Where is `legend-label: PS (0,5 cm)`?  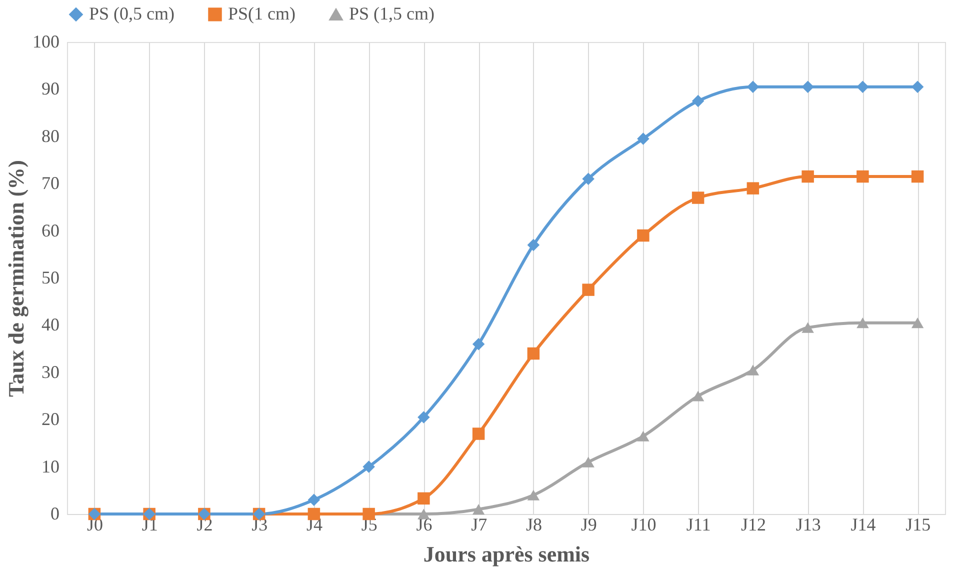 legend-label: PS (0,5 cm) is located at coordinates (132, 13).